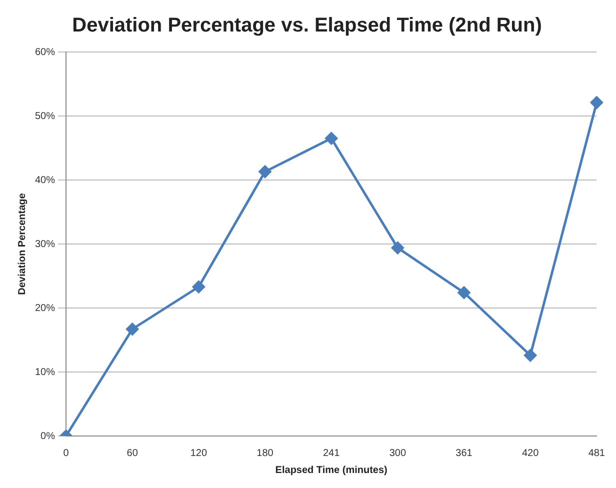 The height and width of the screenshot is (488, 616). Describe the element at coordinates (66, 453) in the screenshot. I see `x-tick-label: 0` at that location.